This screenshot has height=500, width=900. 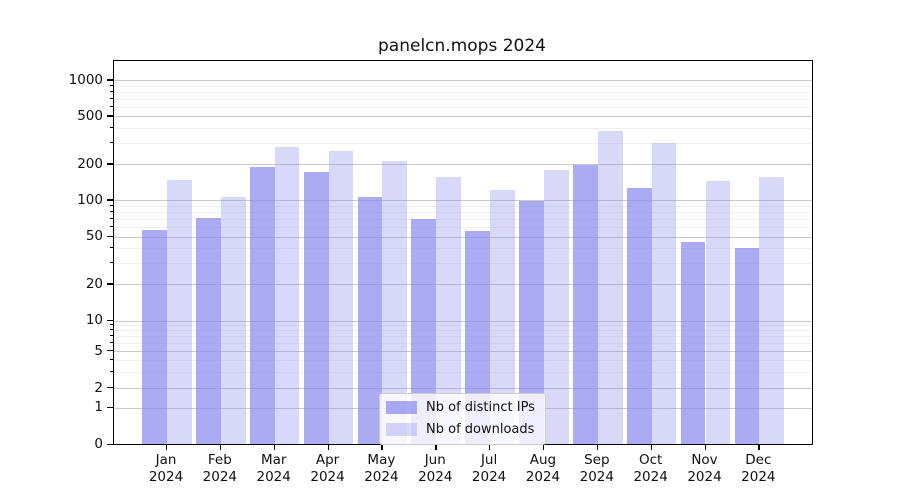 I want to click on x-tick-label-dec: Dec 2024, so click(x=758, y=468).